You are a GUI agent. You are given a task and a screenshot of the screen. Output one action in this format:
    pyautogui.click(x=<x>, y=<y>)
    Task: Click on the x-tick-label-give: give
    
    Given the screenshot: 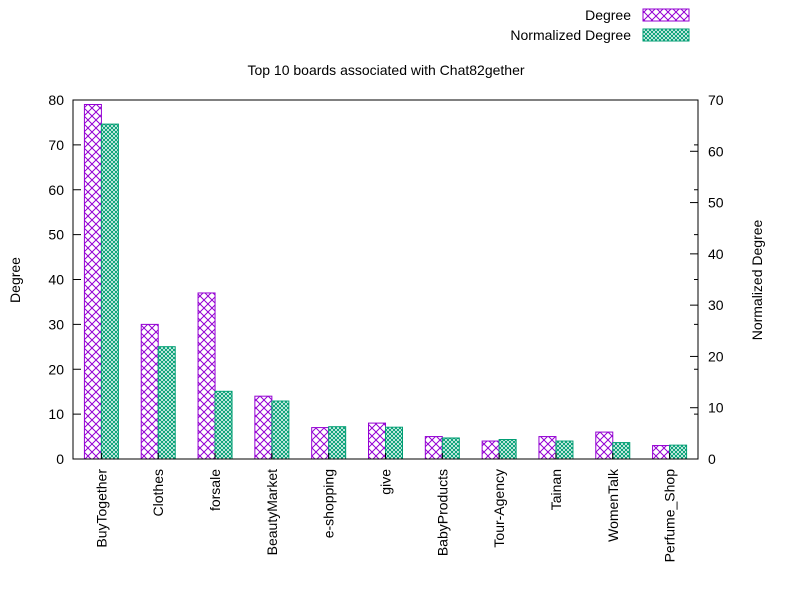 What is the action you would take?
    pyautogui.click(x=386, y=482)
    